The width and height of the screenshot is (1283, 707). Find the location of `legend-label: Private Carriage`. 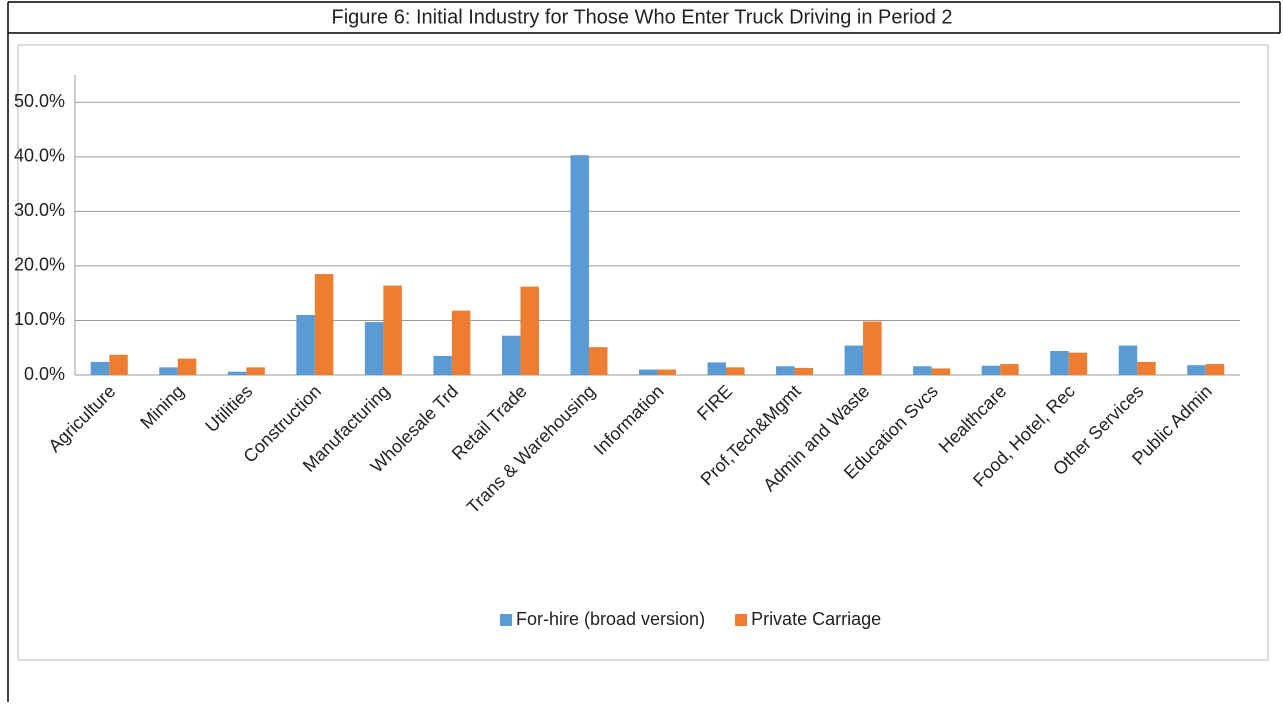

legend-label: Private Carriage is located at coordinates (816, 619).